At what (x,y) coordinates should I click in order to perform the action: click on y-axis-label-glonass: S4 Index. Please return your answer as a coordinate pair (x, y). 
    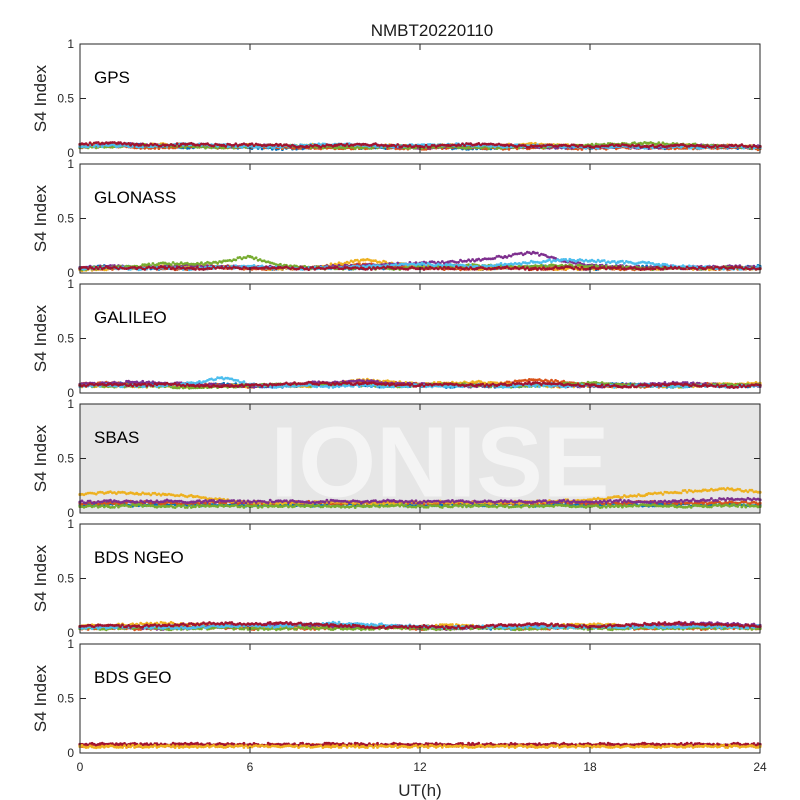
    Looking at the image, I should click on (40, 218).